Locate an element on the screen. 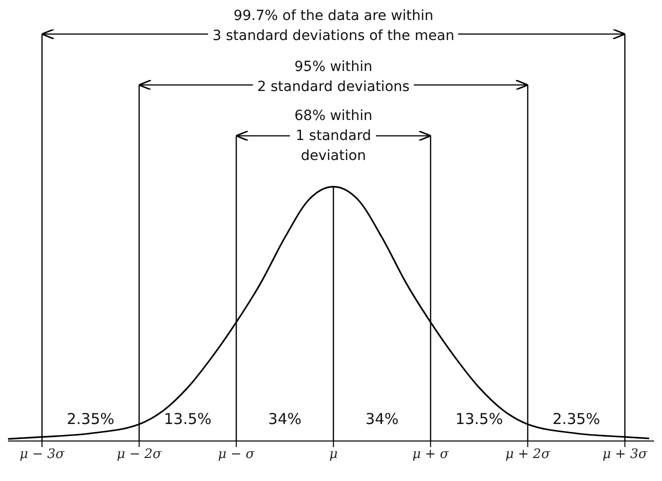  text: 68% within 1 standard deviation is located at coordinates (333, 136).